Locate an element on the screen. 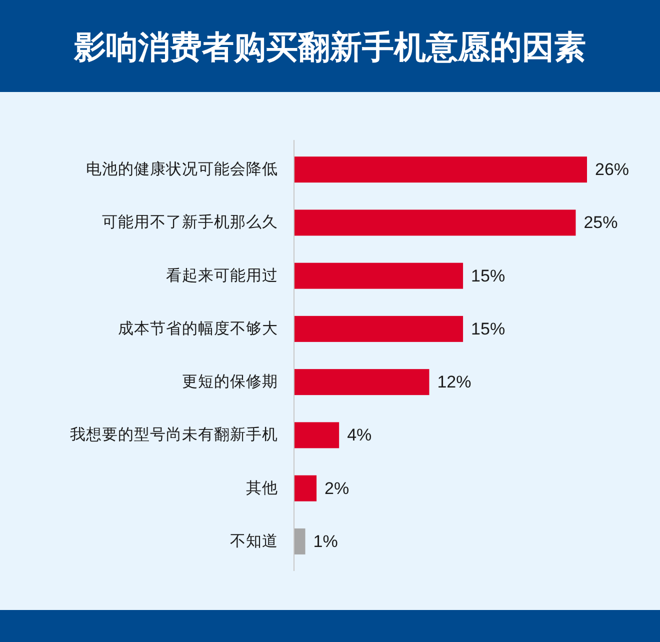 Image resolution: width=660 pixels, height=642 pixels. y-tick-label: 电池的健康状况可能会降低 is located at coordinates (182, 169).